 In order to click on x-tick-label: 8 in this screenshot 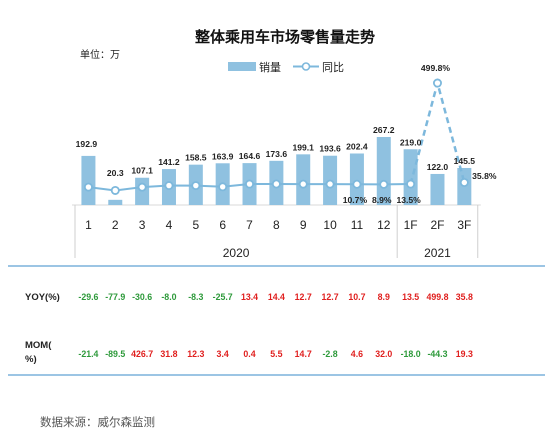, I will do `click(276, 225)`.